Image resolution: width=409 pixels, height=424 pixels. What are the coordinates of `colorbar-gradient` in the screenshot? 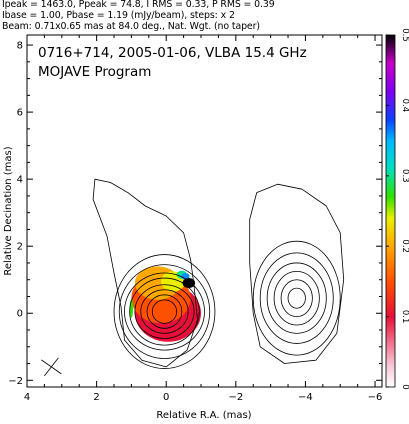 It's located at (390, 211).